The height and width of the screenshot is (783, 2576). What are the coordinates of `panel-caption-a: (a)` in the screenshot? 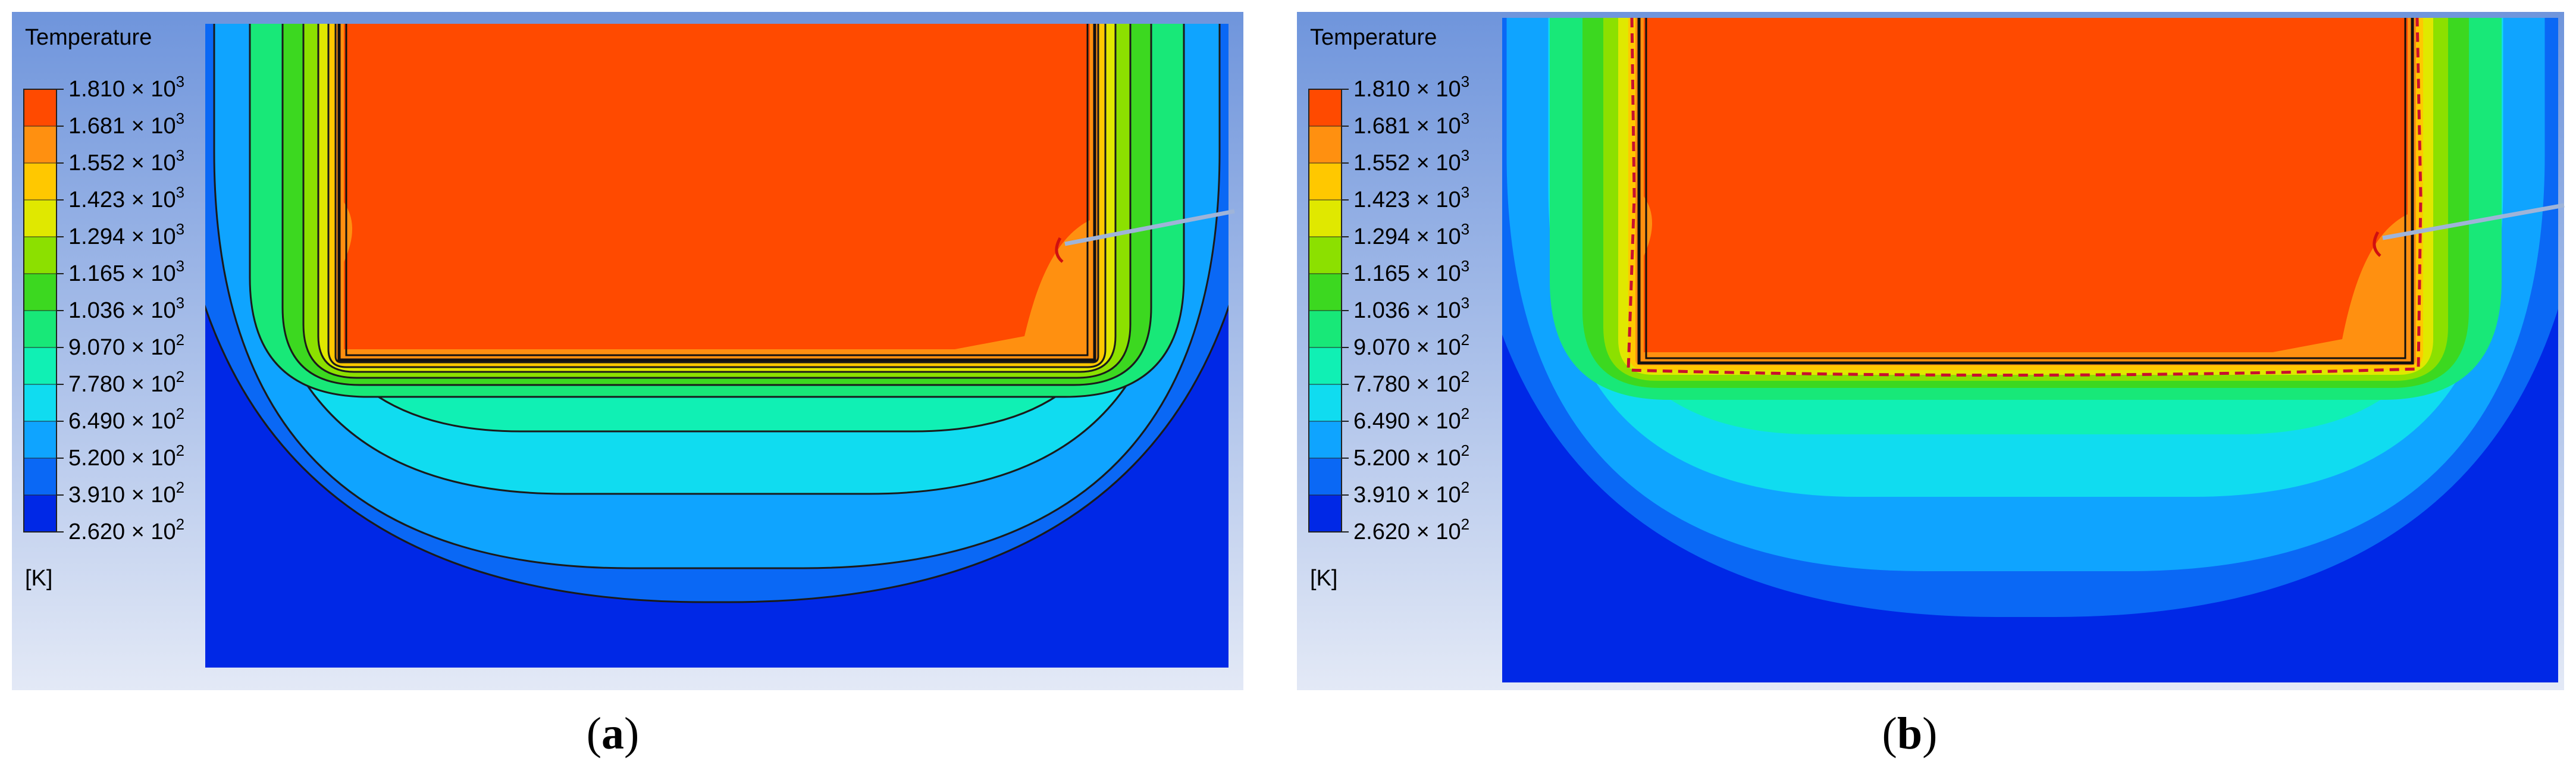 It's located at (613, 734).